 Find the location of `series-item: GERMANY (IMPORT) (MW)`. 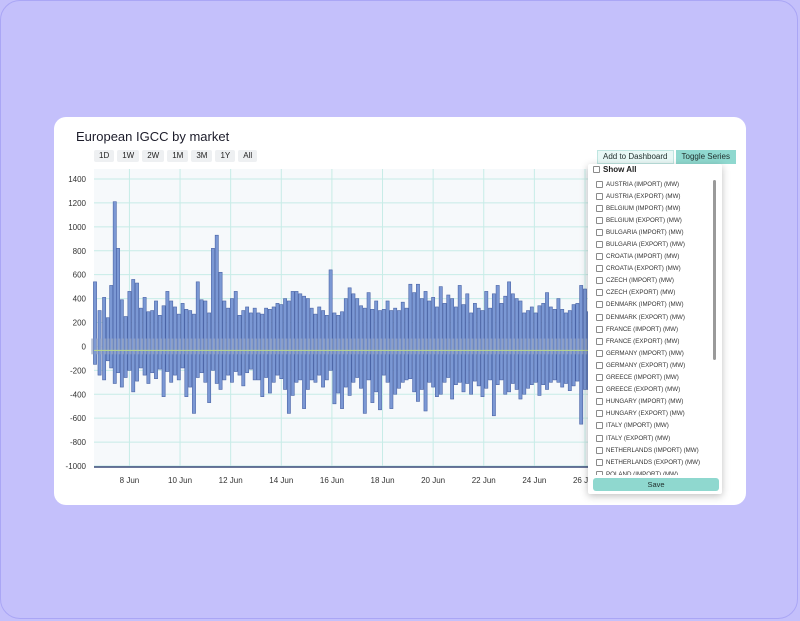

series-item: GERMANY (IMPORT) (MW) is located at coordinates (655, 353).